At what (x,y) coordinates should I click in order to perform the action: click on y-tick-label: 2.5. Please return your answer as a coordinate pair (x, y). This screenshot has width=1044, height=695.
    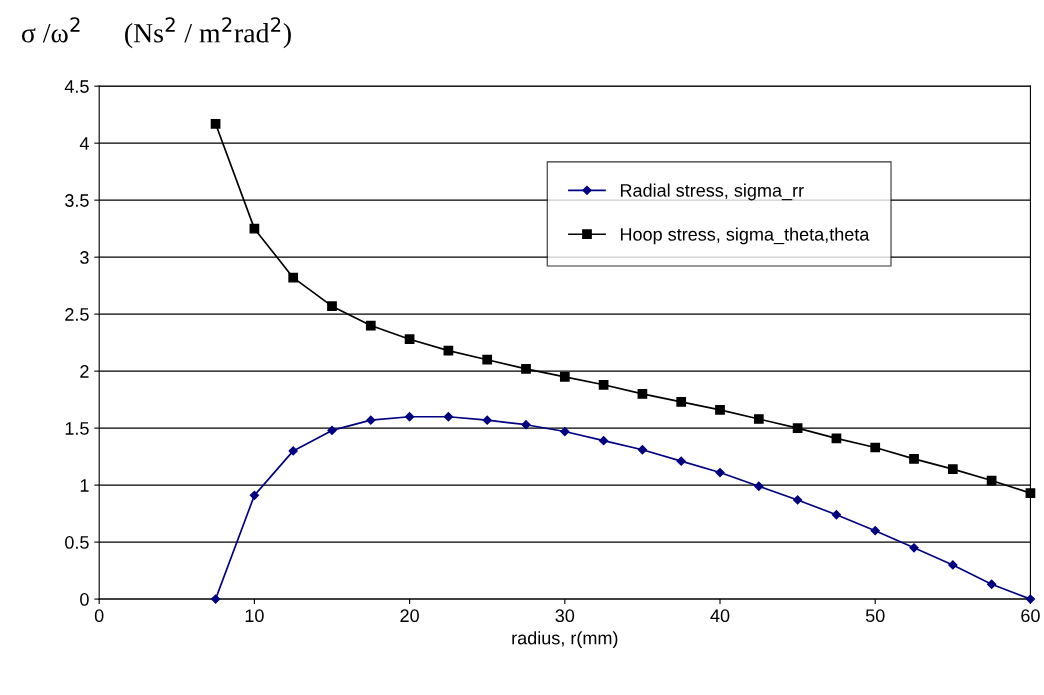
    Looking at the image, I should click on (77, 314).